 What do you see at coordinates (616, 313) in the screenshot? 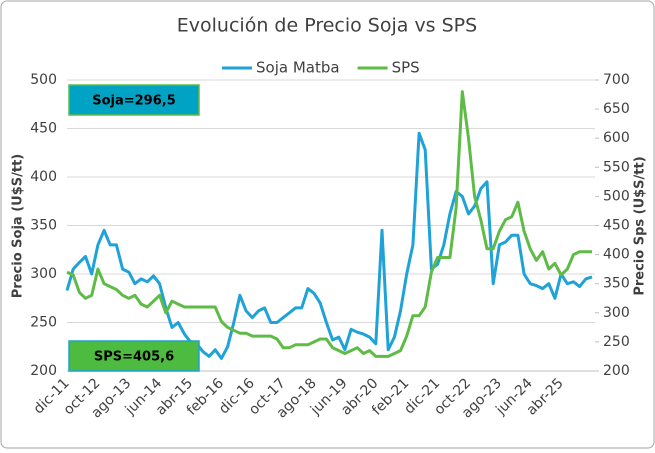
I see `y2-tick-label: 300` at bounding box center [616, 313].